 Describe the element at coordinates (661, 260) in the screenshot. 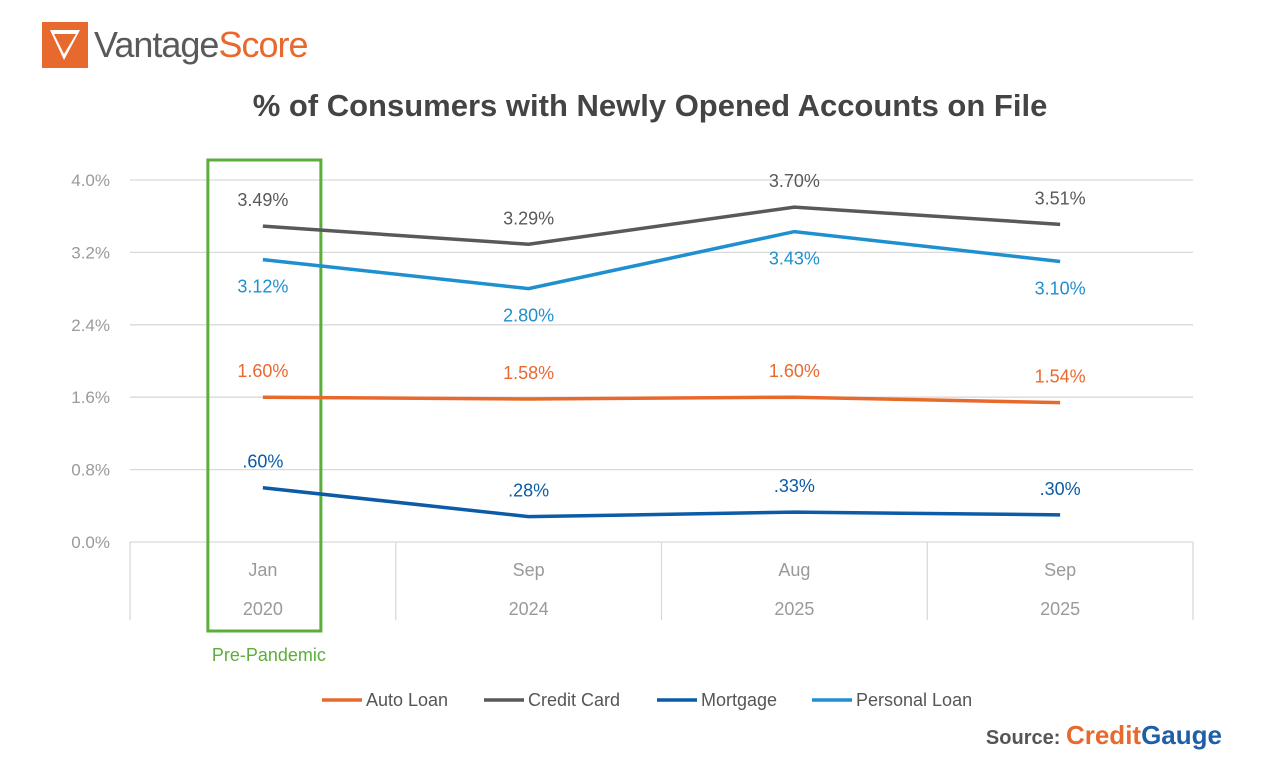

I see `series-line-personal-loan` at that location.